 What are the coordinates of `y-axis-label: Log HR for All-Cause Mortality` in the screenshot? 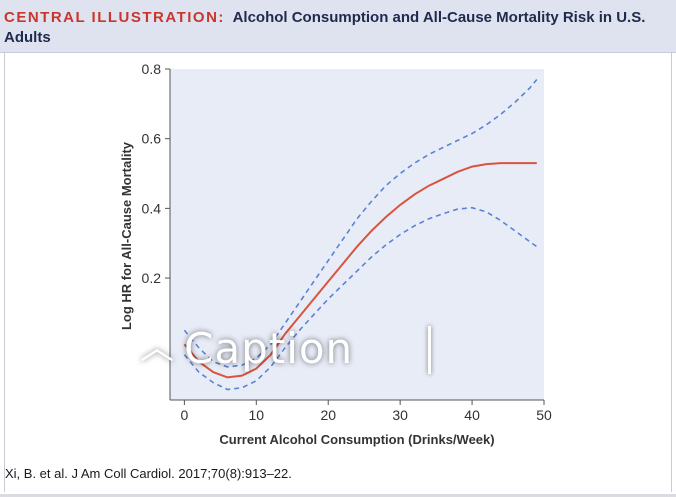 It's located at (126, 235).